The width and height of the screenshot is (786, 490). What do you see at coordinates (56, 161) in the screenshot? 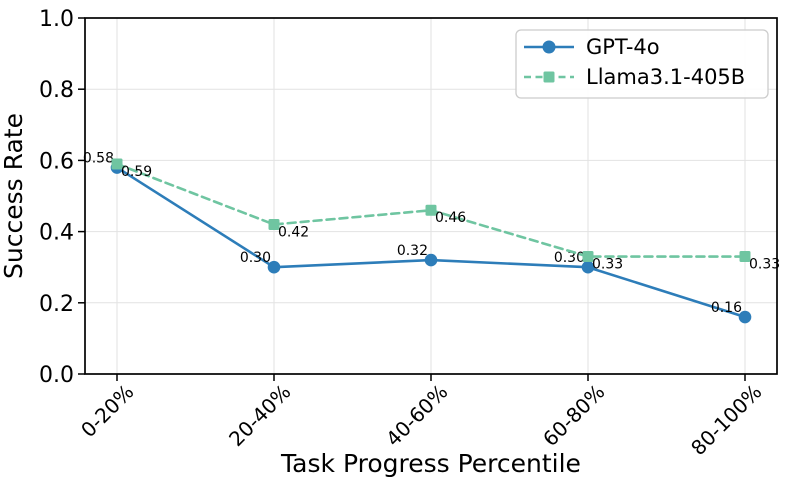
I see `y-tick-label: 0.6` at bounding box center [56, 161].